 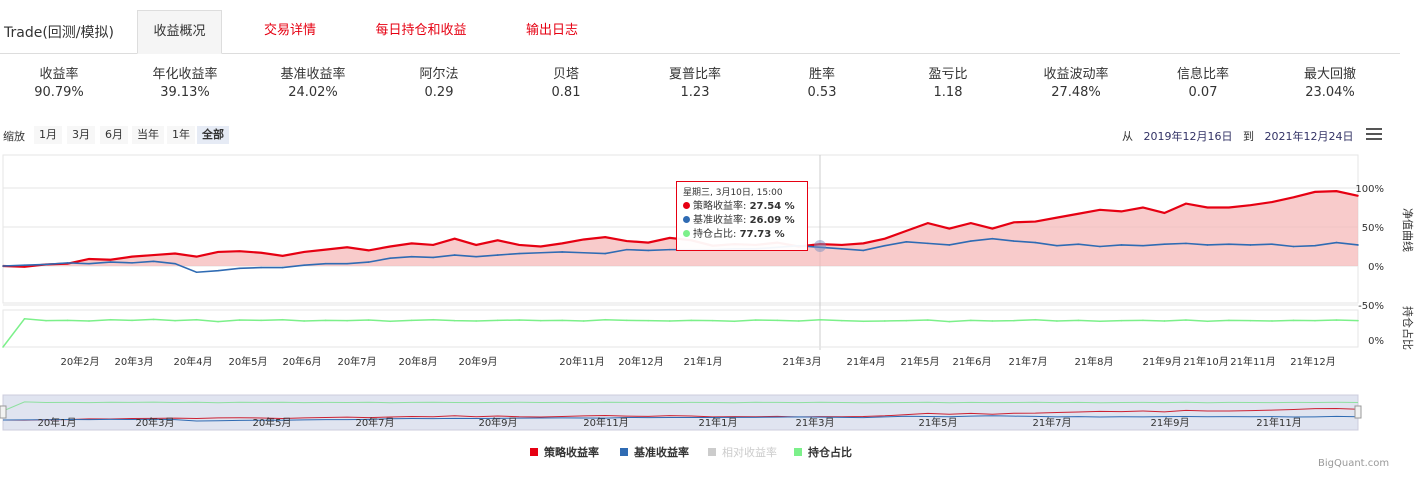 What do you see at coordinates (1188, 136) in the screenshot?
I see `range-from-input: 2019年12月16日` at bounding box center [1188, 136].